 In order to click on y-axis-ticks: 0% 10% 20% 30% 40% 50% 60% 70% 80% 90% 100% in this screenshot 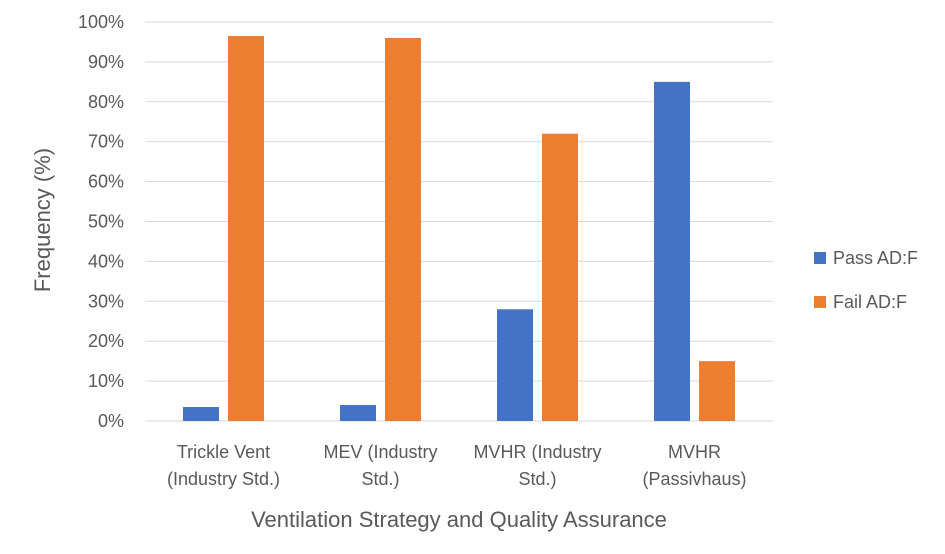, I will do `click(101, 221)`.